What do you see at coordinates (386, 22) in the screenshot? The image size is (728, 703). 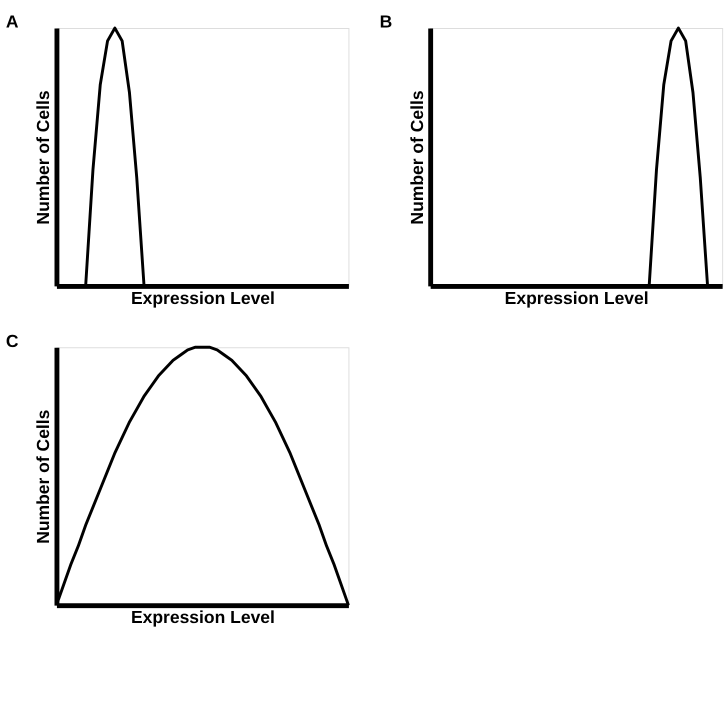 I see `chart-title: B` at bounding box center [386, 22].